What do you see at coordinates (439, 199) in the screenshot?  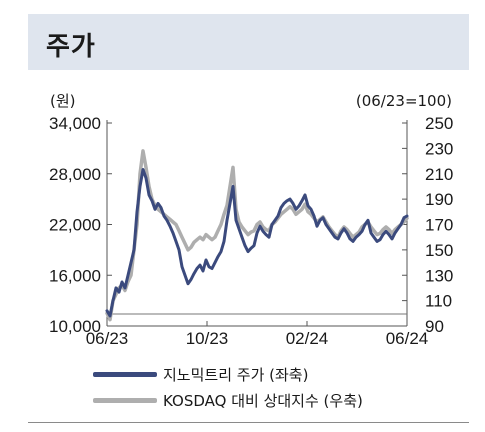 I see `right-tick-label: 190` at bounding box center [439, 199].